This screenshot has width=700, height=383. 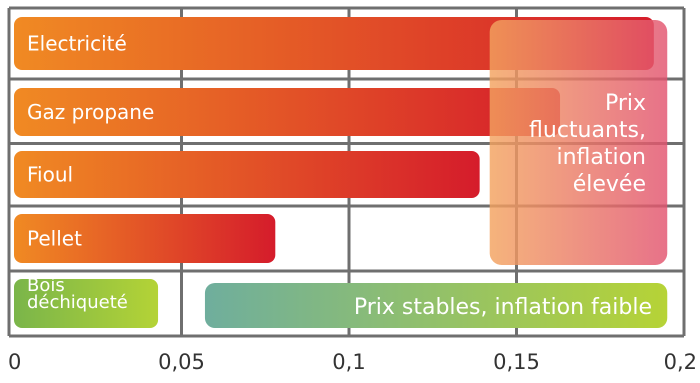 What do you see at coordinates (625, 103) in the screenshot?
I see `annotation-high-inflation-line: Prix` at bounding box center [625, 103].